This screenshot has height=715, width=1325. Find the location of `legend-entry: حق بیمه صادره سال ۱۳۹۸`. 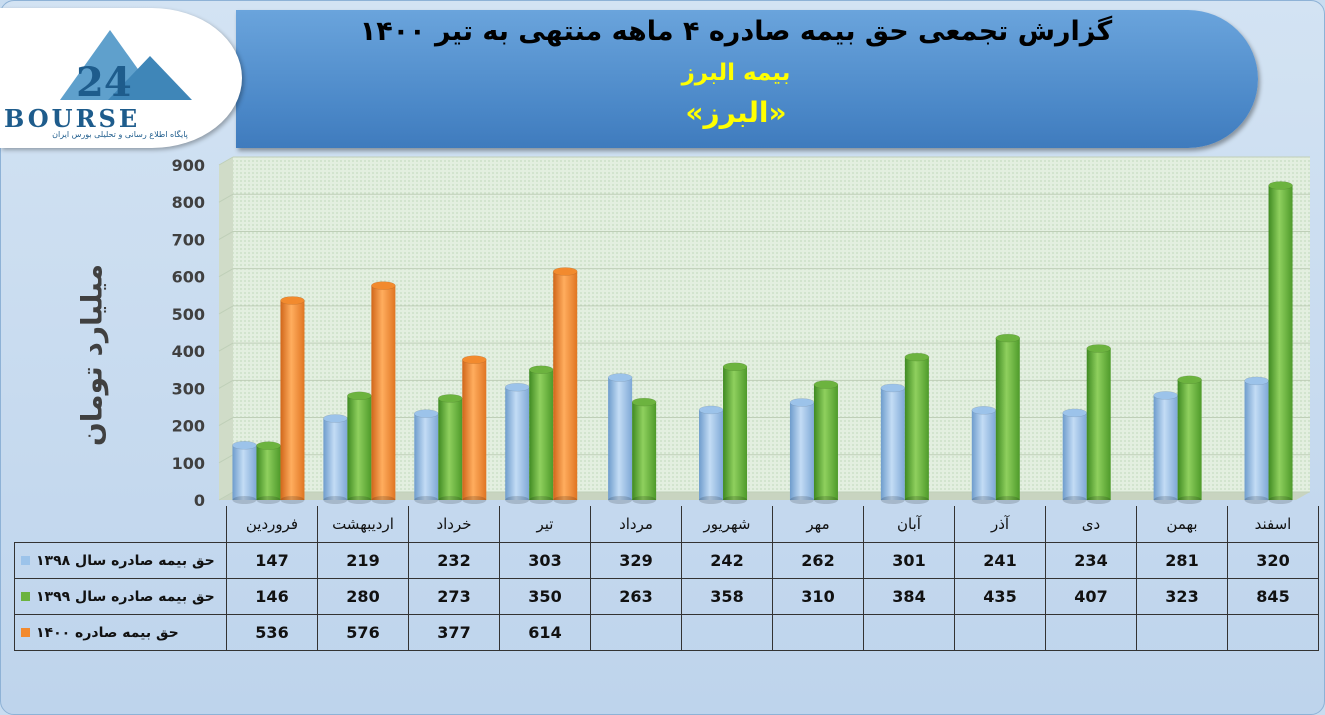

legend-entry: حق بیمه صادره سال ۱۳۹۸ is located at coordinates (120, 560).